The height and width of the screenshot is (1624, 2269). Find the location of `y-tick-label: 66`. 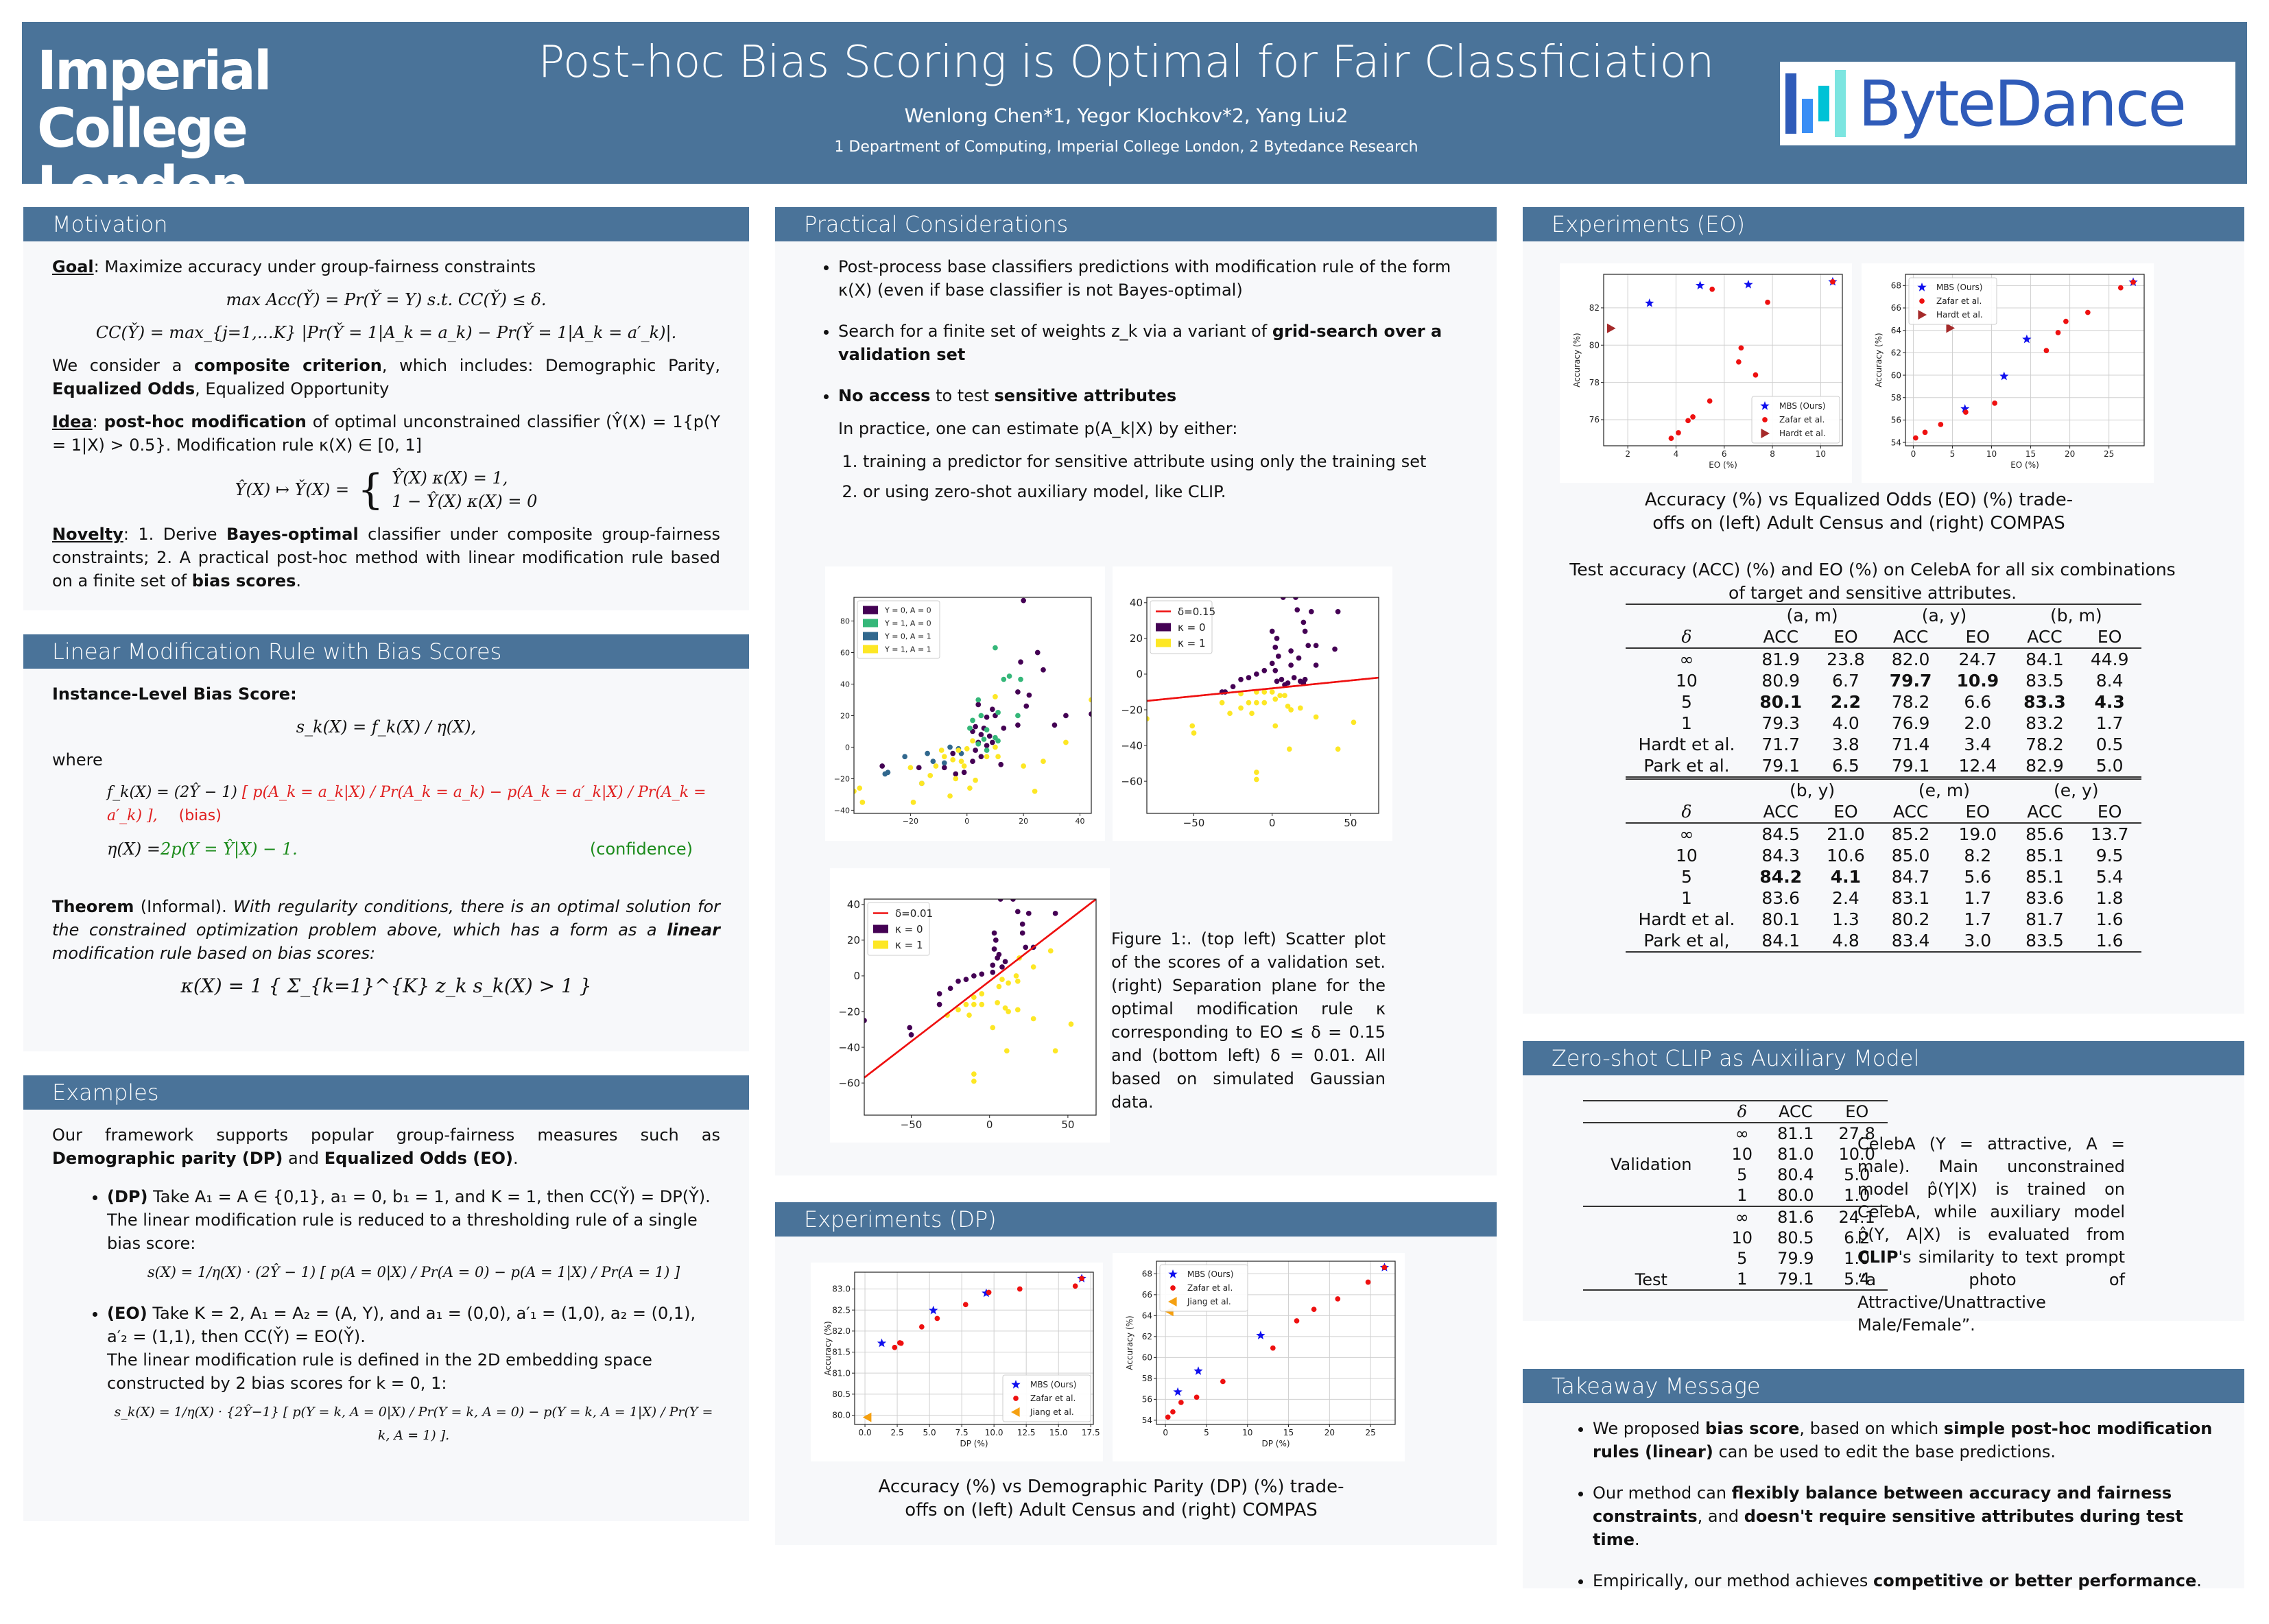

y-tick-label: 66 is located at coordinates (1896, 308).